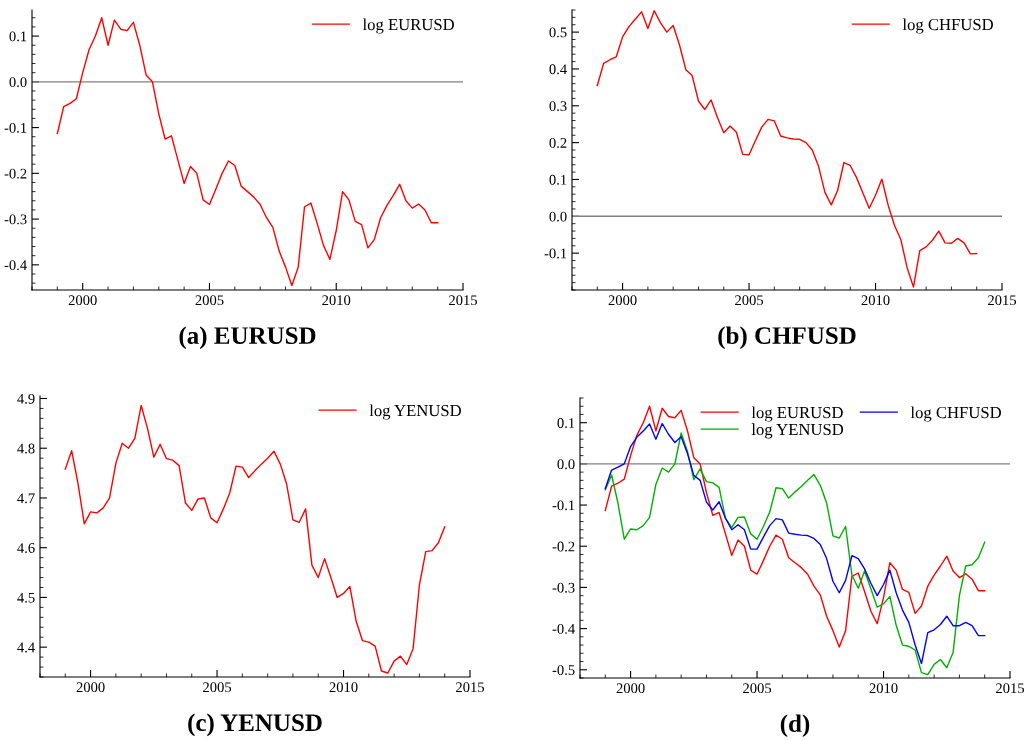 This screenshot has height=740, width=1027. Describe the element at coordinates (558, 69) in the screenshot. I see `y-tick-label: 0.4` at that location.